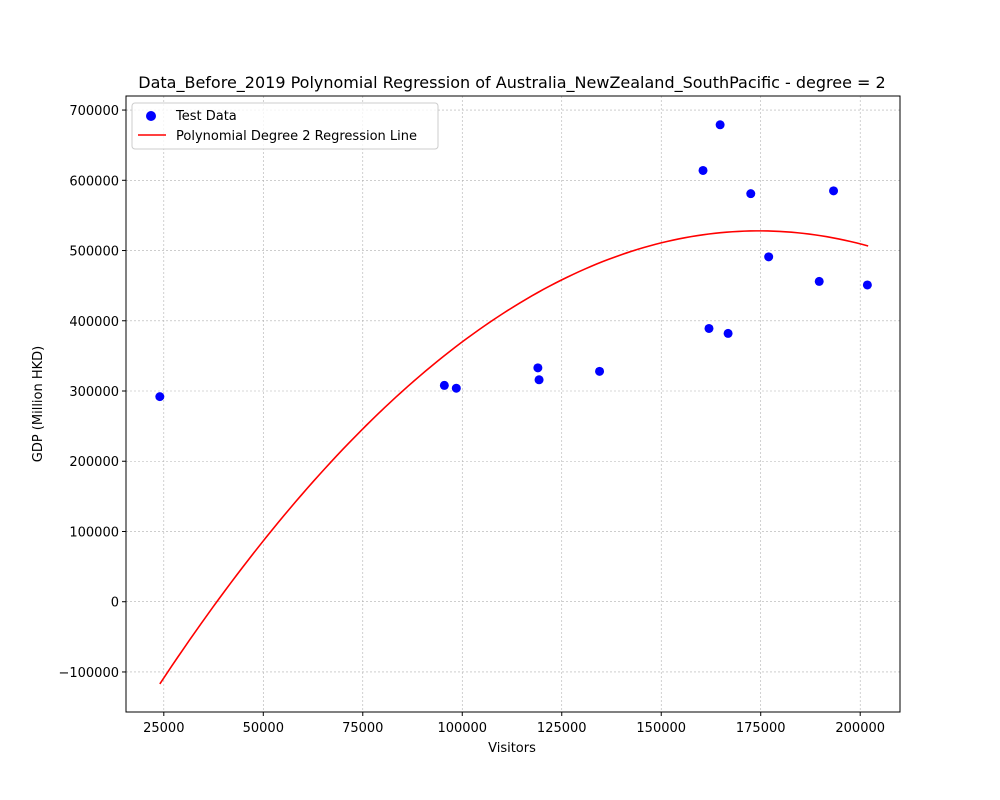 This screenshot has height=800, width=1000. What do you see at coordinates (462, 728) in the screenshot?
I see `x-tick-label: 100000` at bounding box center [462, 728].